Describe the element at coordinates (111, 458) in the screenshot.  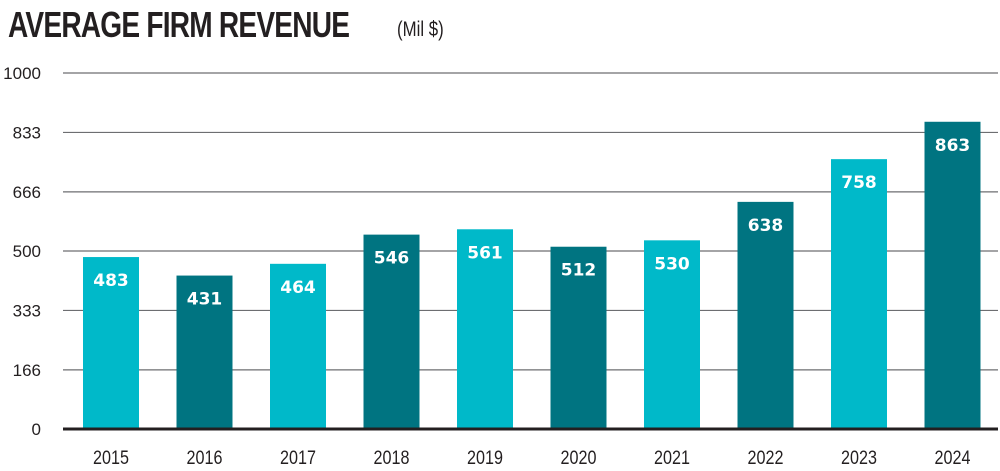
I see `x-tick-label: 2015` at that location.